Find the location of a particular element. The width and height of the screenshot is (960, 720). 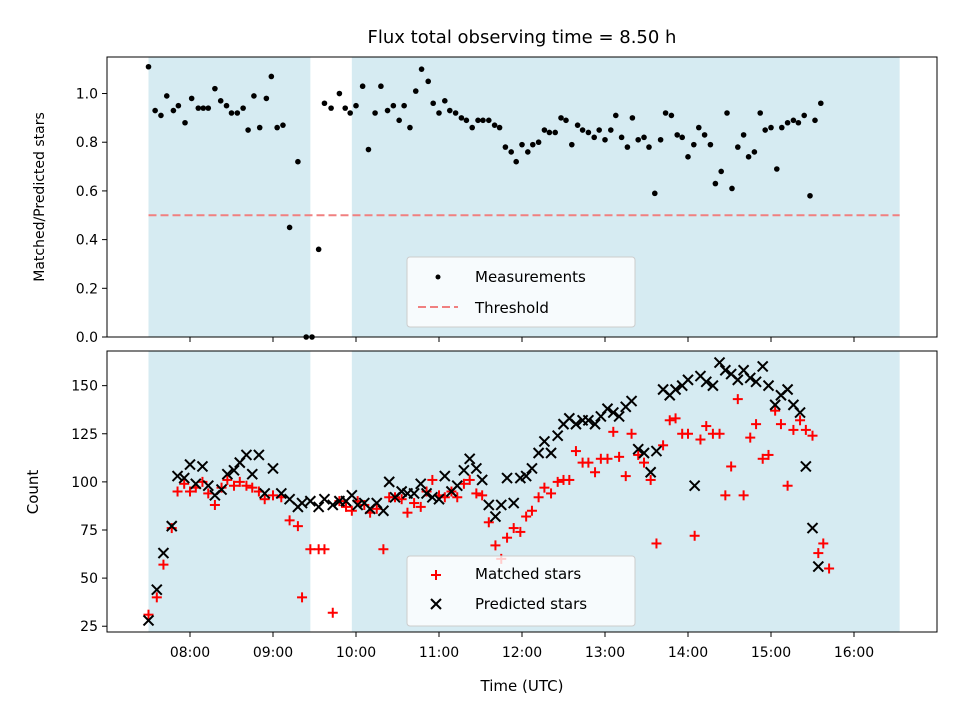

x-tick-label: 14:00 is located at coordinates (688, 653).